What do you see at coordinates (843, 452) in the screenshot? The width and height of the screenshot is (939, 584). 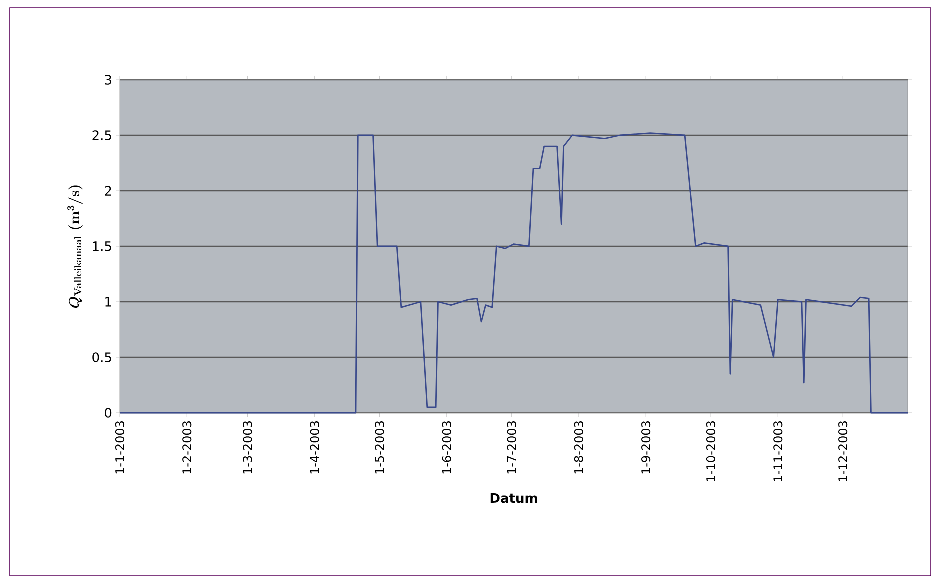 I see `x-tick-label: 1-12-2003` at bounding box center [843, 452].